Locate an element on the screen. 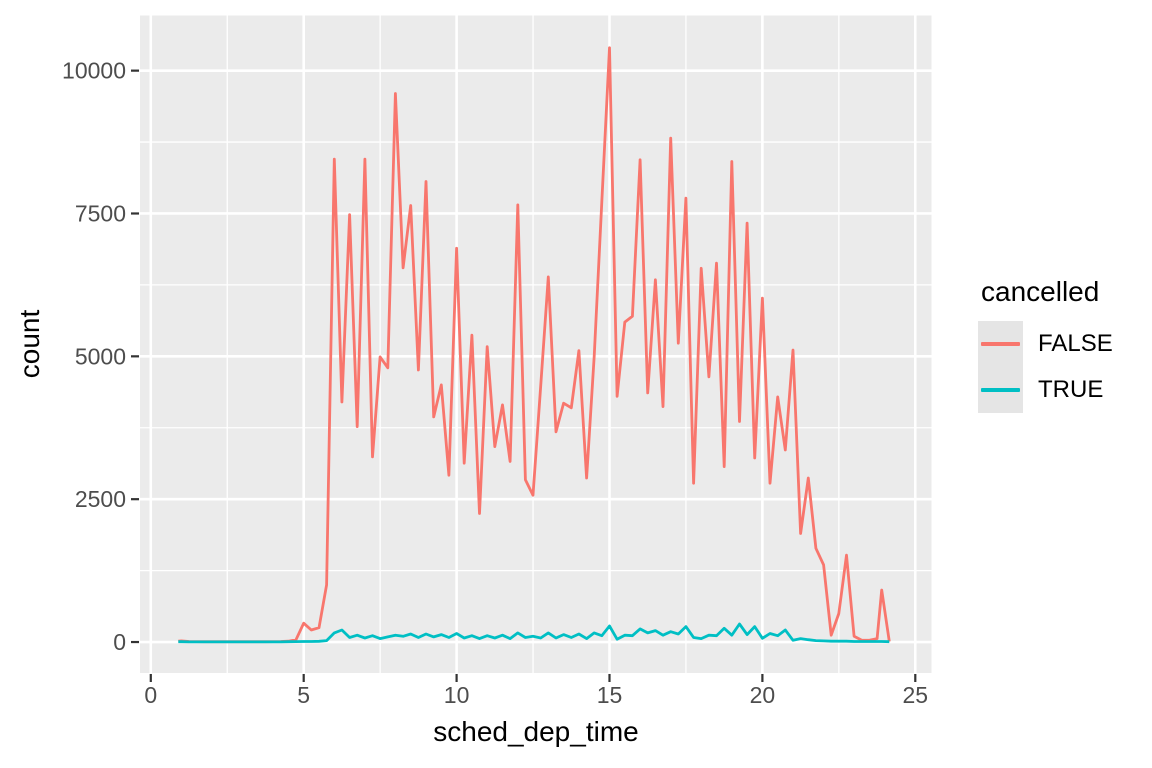  legend-label-true: TRUE is located at coordinates (1071, 389).